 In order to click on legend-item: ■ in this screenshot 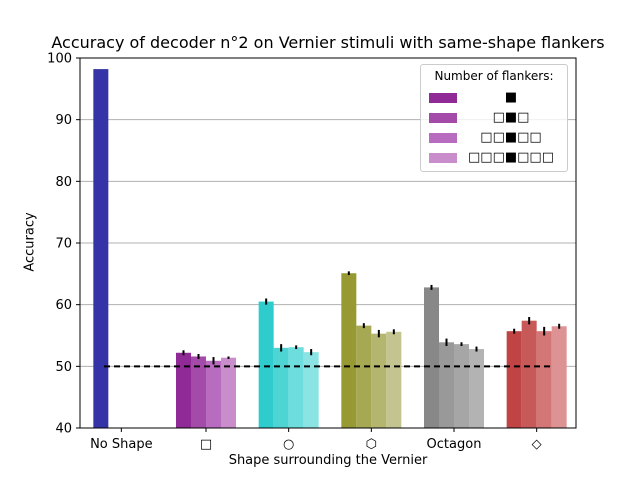, I will do `click(494, 99)`.